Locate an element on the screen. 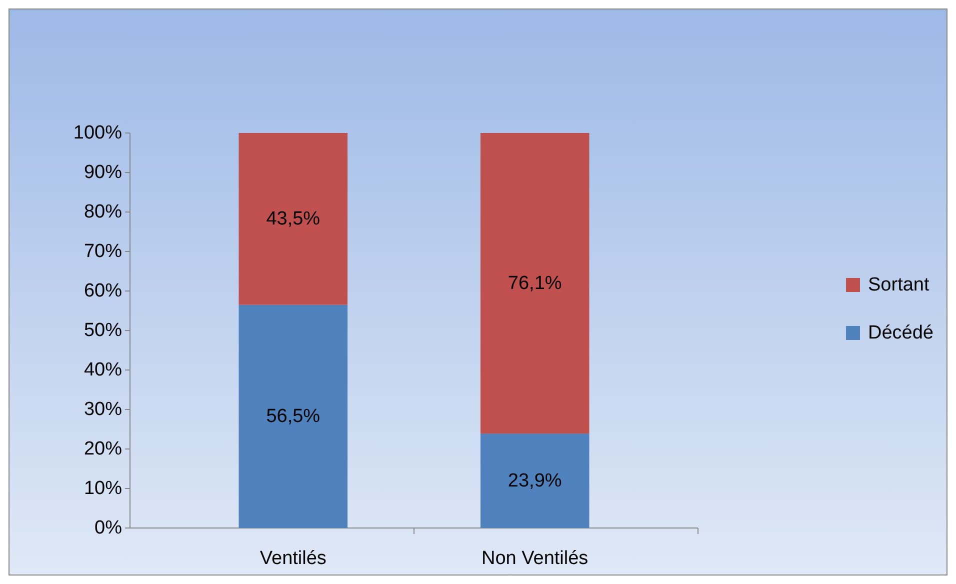 This screenshot has height=584, width=956. legend-label: Sortant is located at coordinates (899, 285).